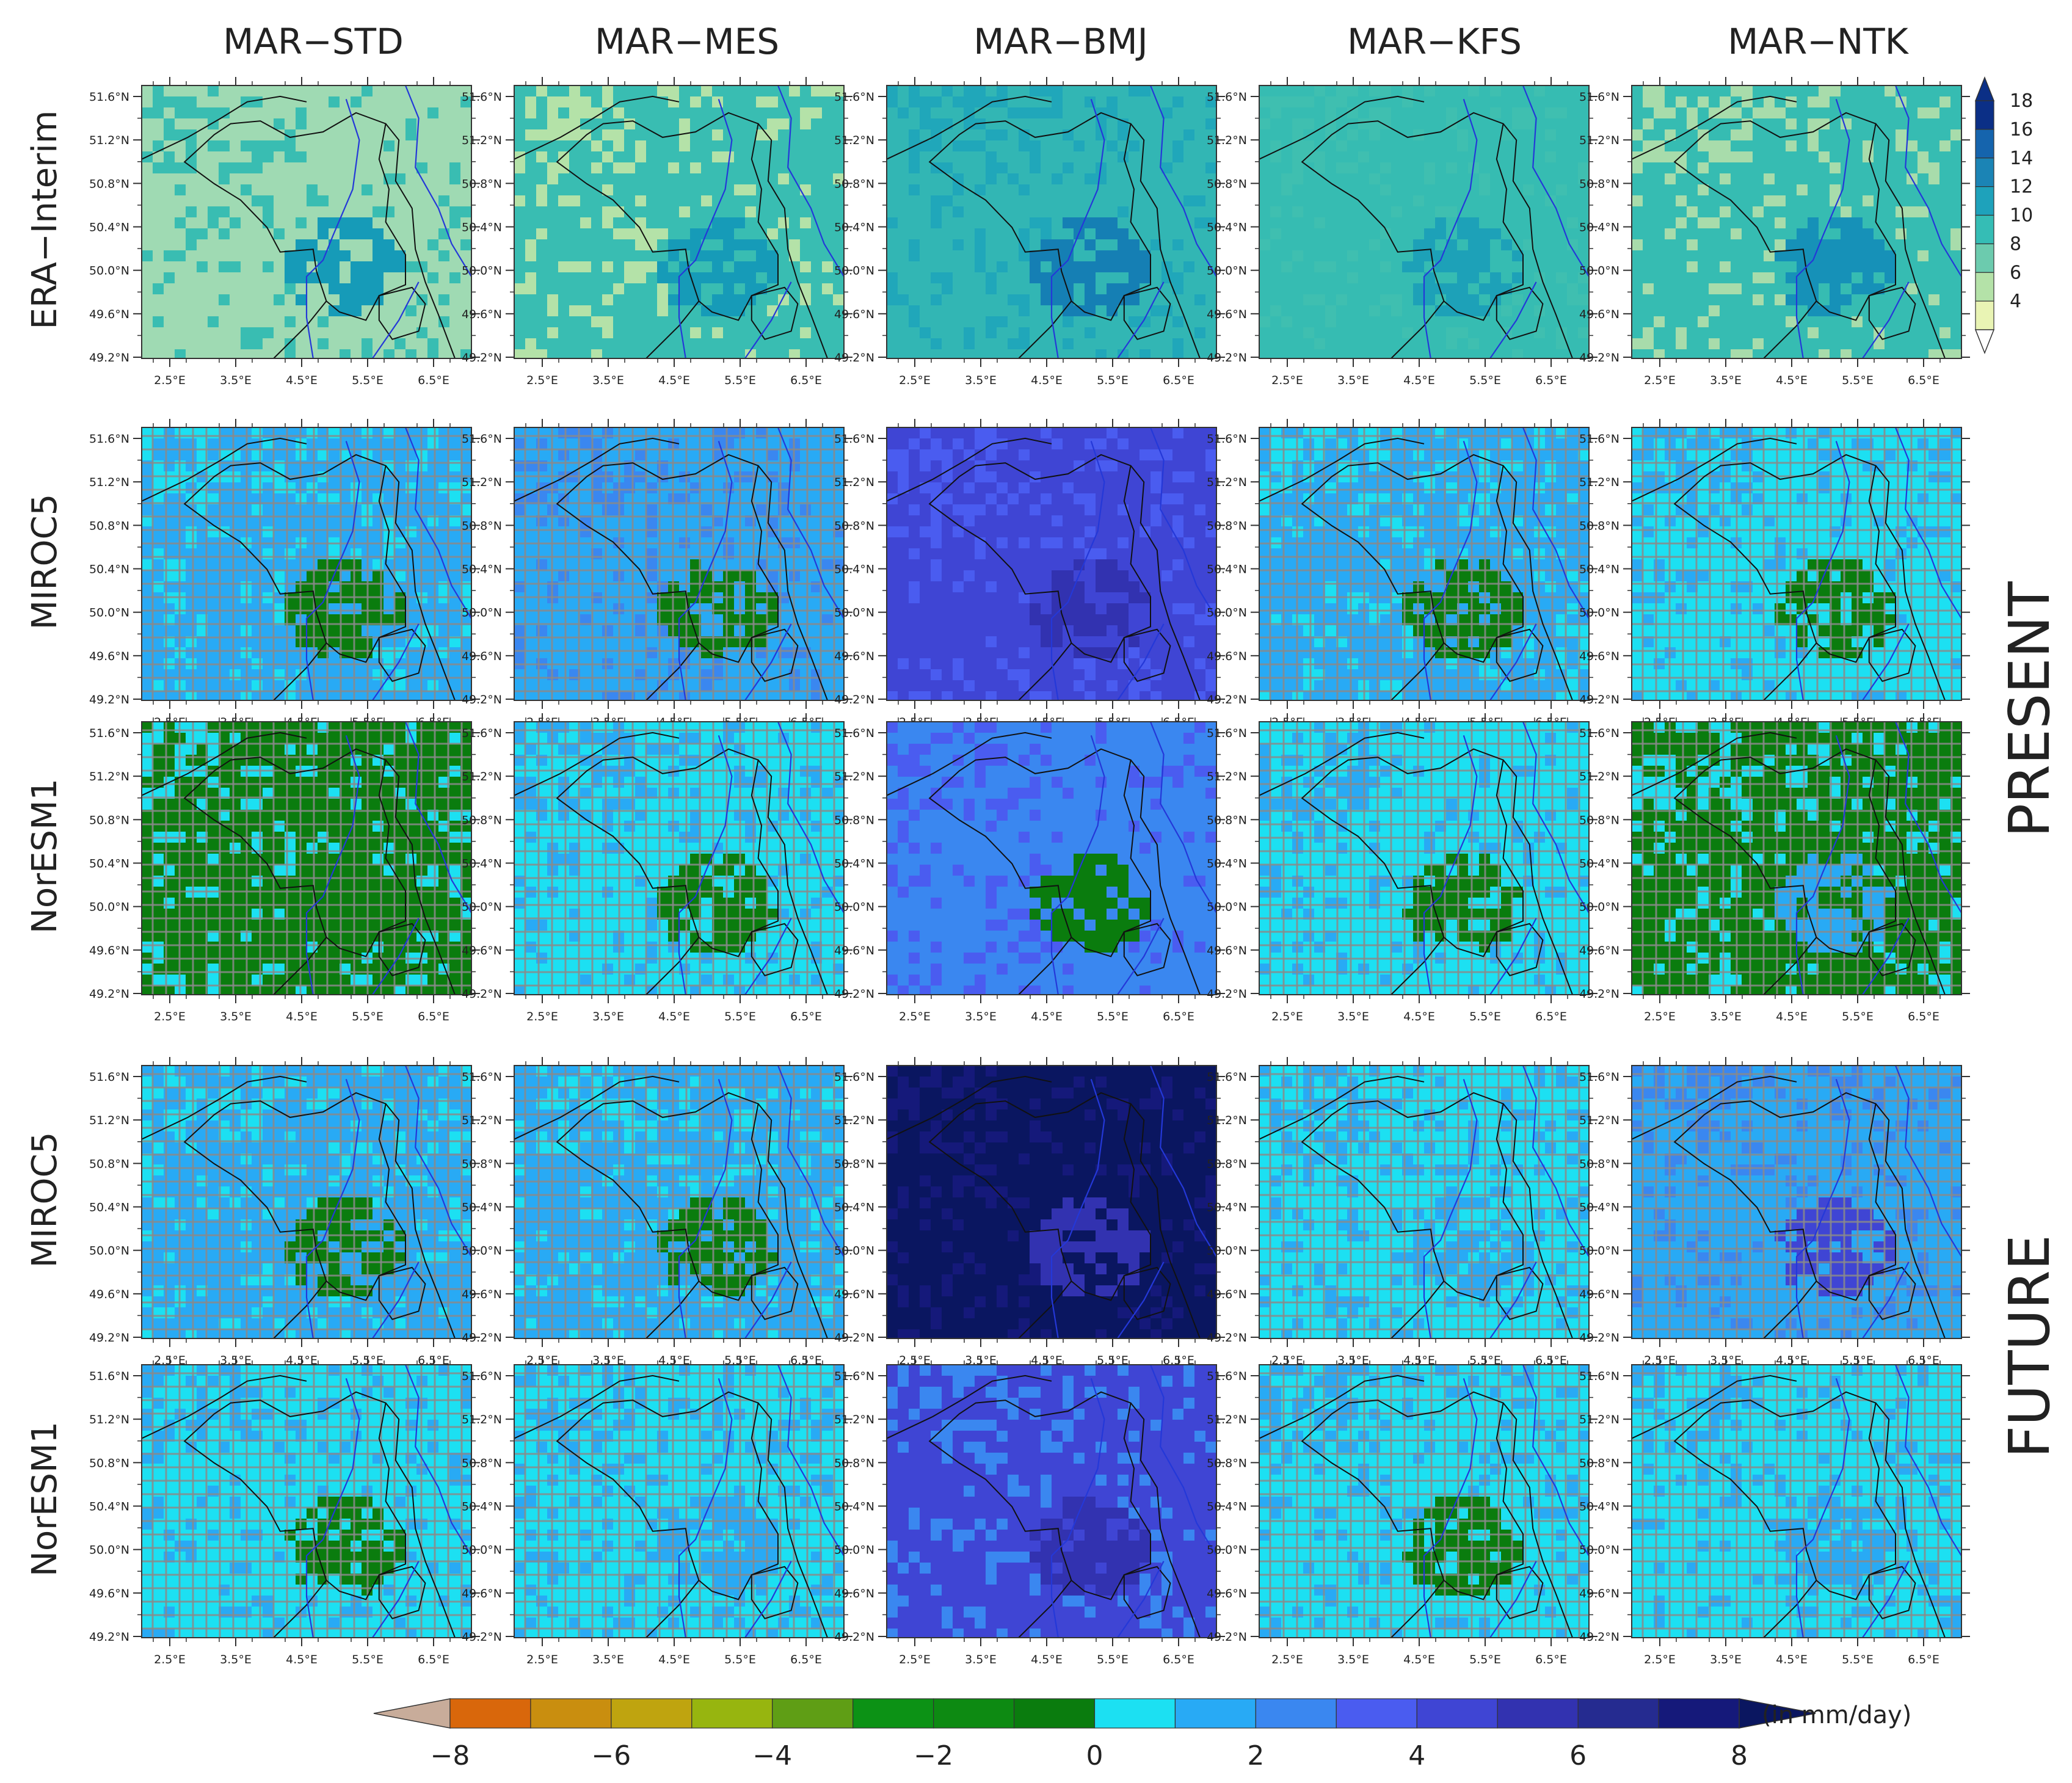 The height and width of the screenshot is (1783, 2072). I want to click on panel-frame, so click(679, 222).